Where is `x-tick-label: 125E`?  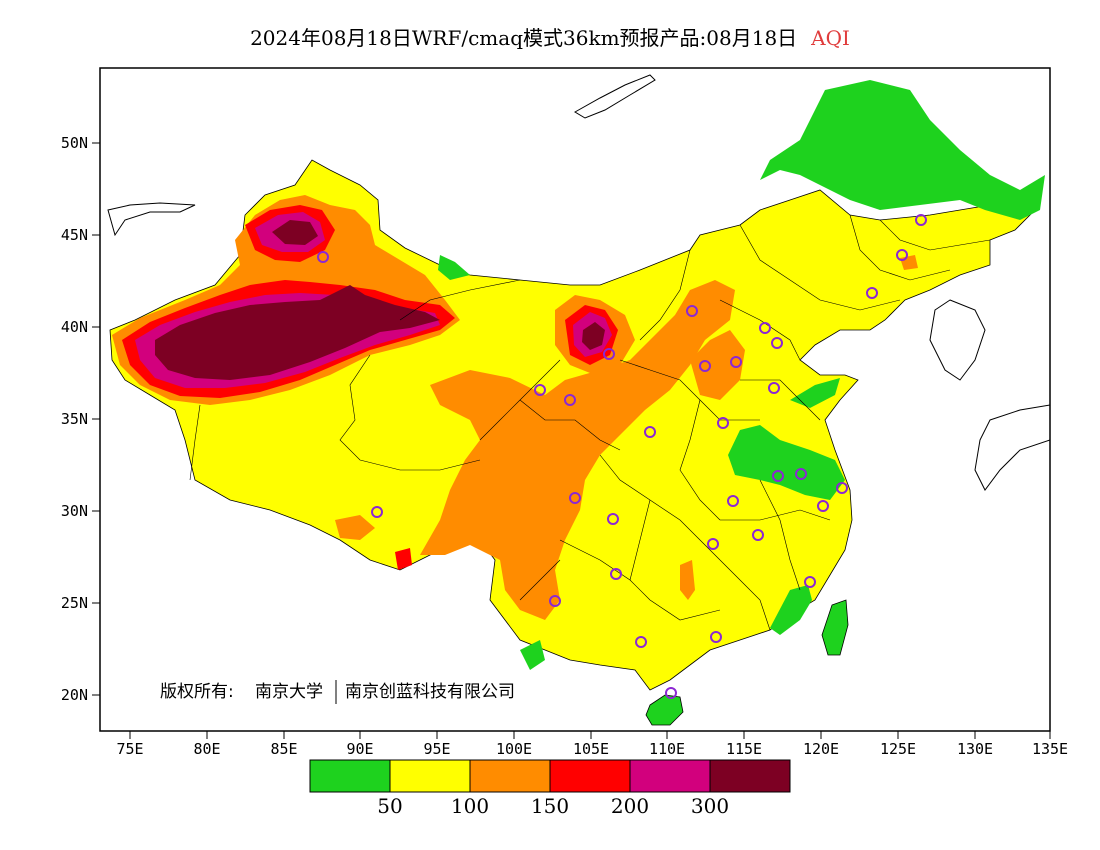
x-tick-label: 125E is located at coordinates (898, 749).